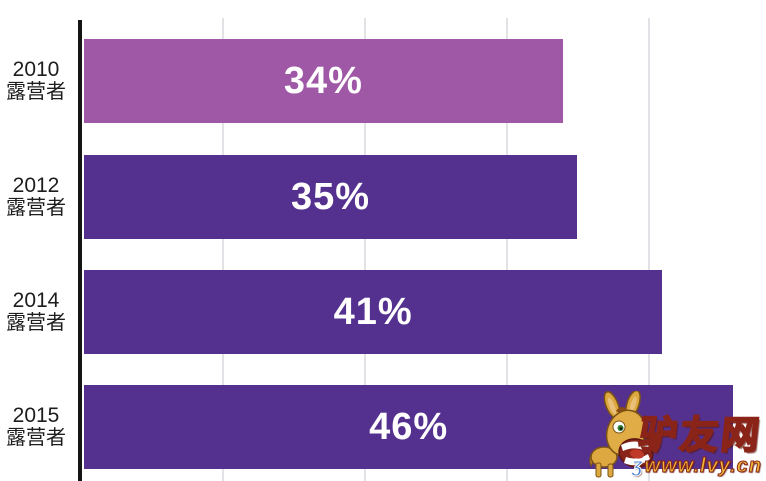 This screenshot has height=481, width=766. I want to click on category-label-2010: 2010 露营者, so click(36, 81).